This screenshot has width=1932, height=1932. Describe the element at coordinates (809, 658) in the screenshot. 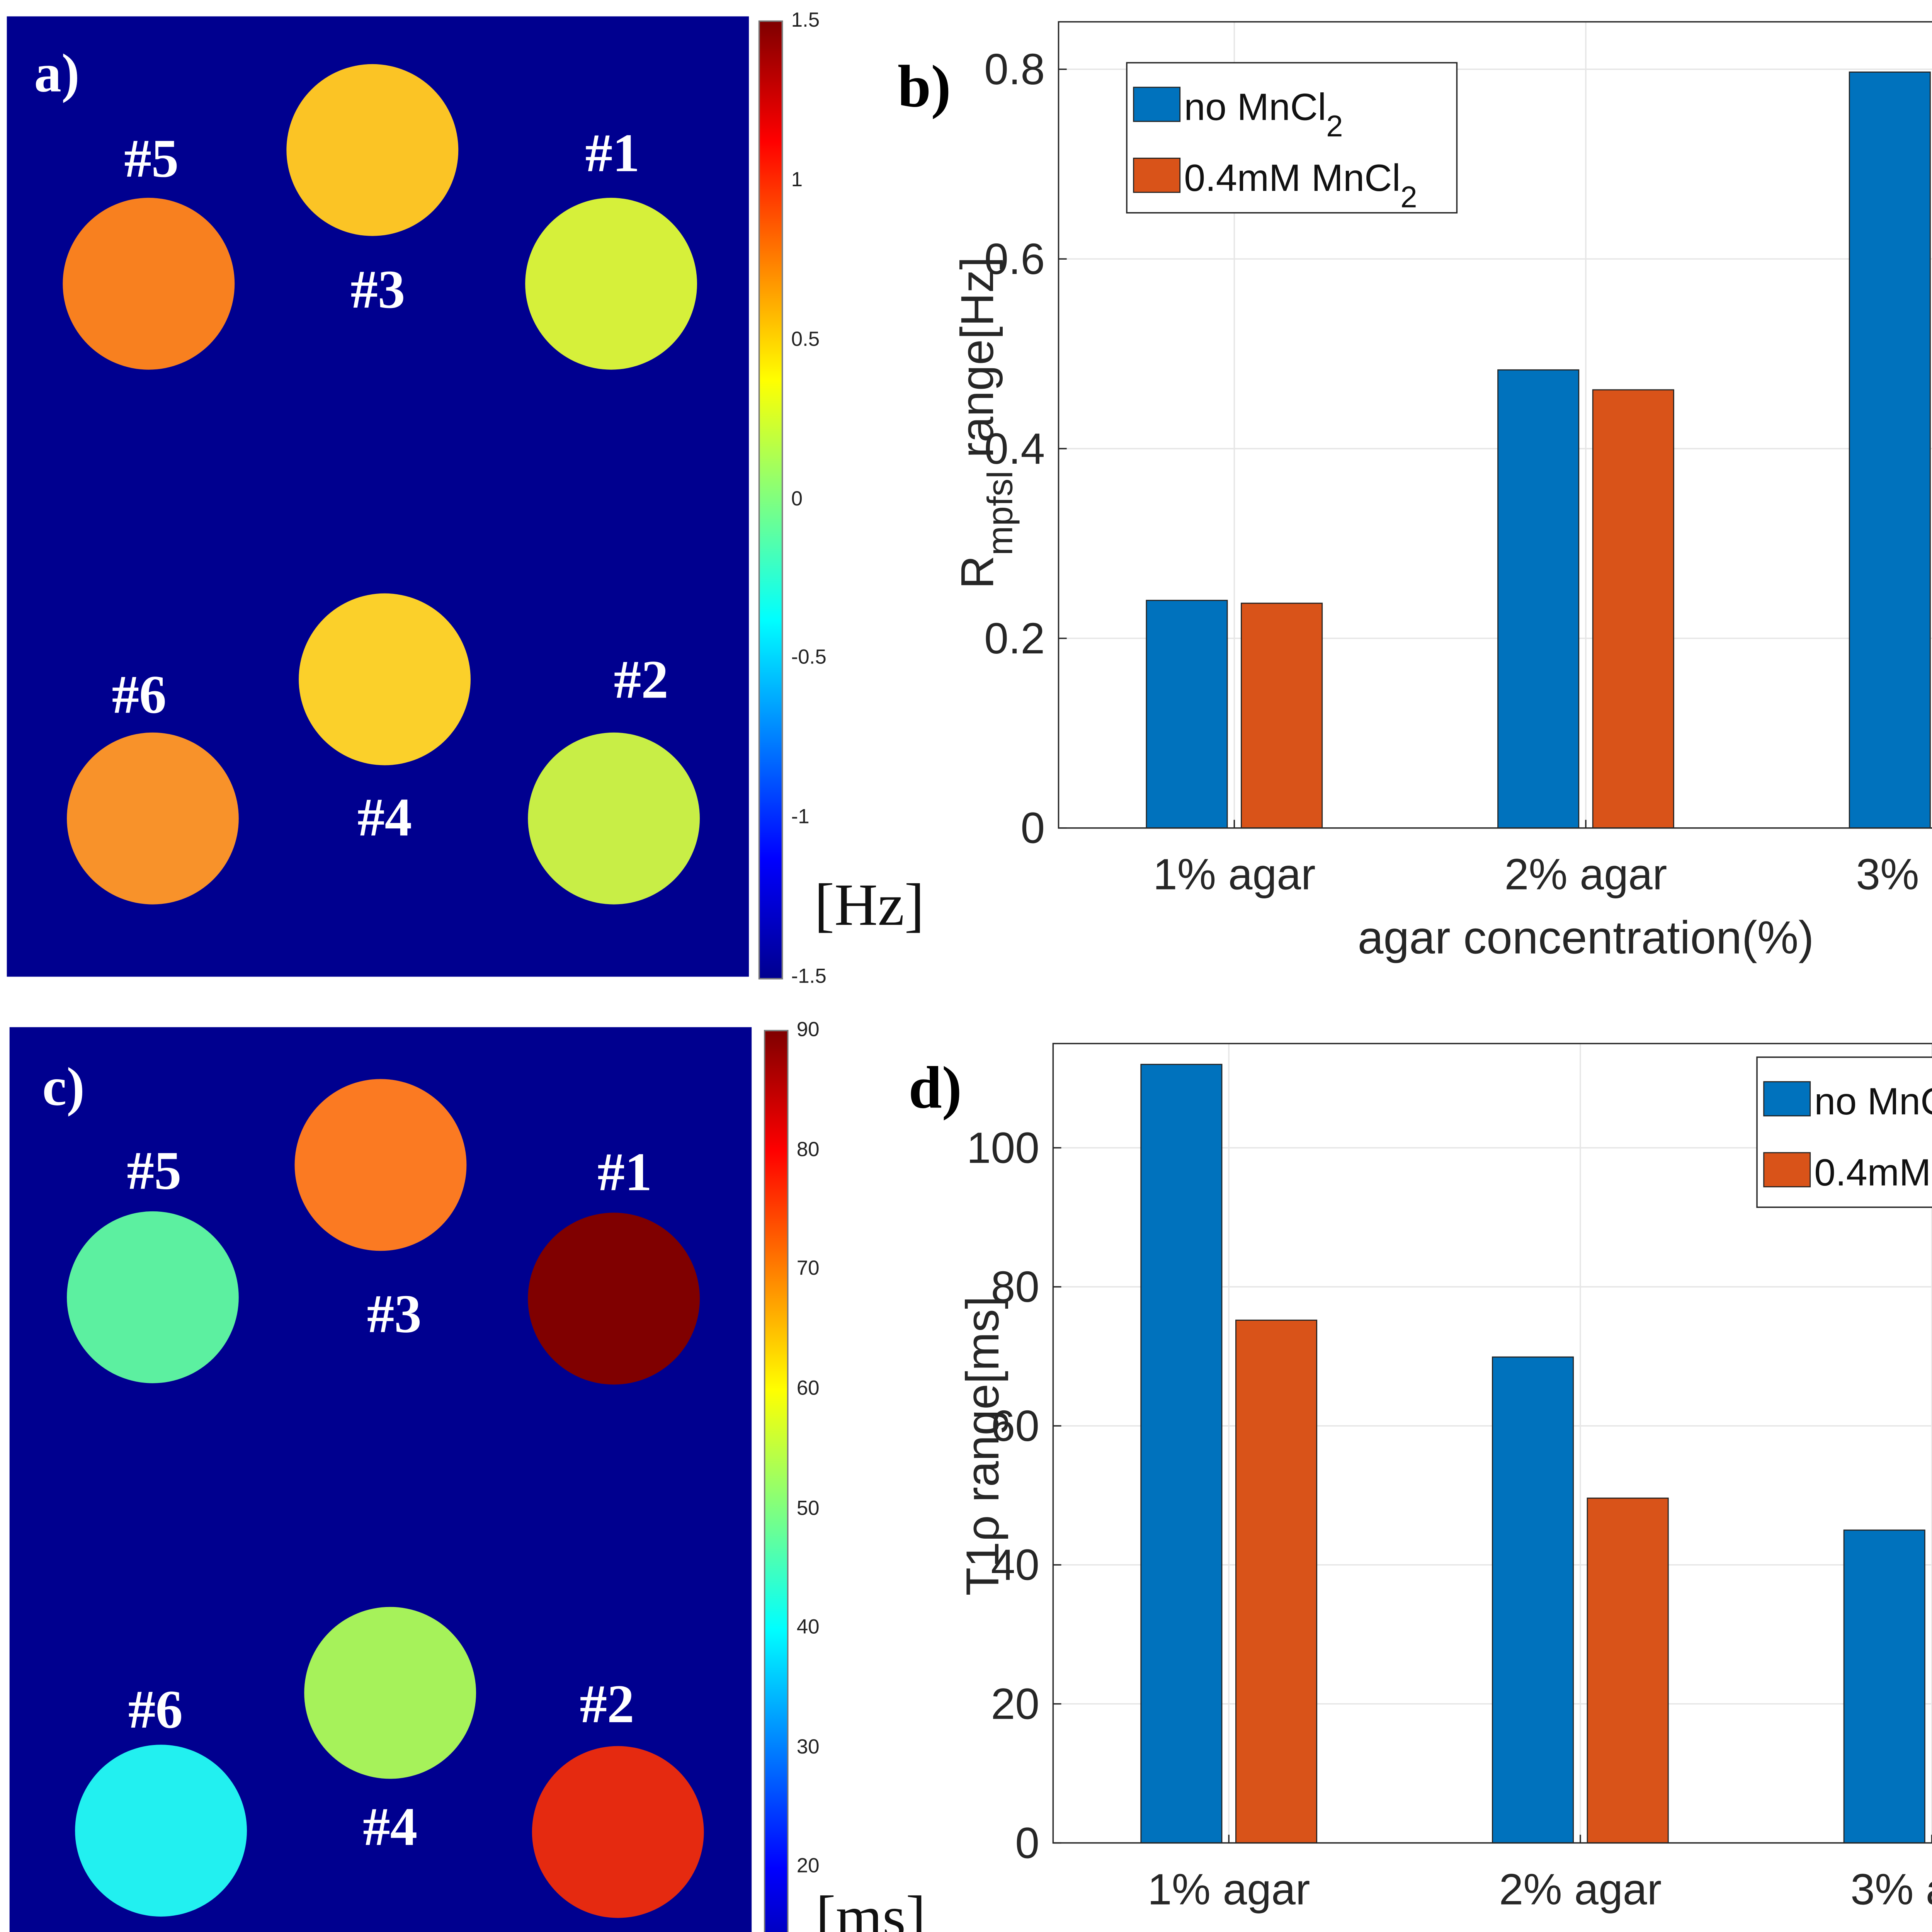

I see `colorbar-tick-label: -0.5` at that location.